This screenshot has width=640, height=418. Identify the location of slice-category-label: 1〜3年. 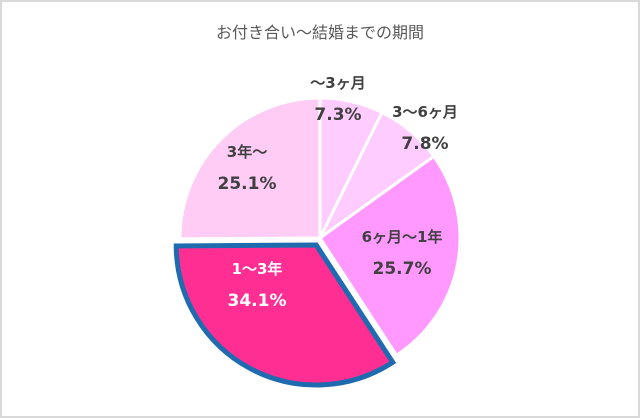
(257, 269).